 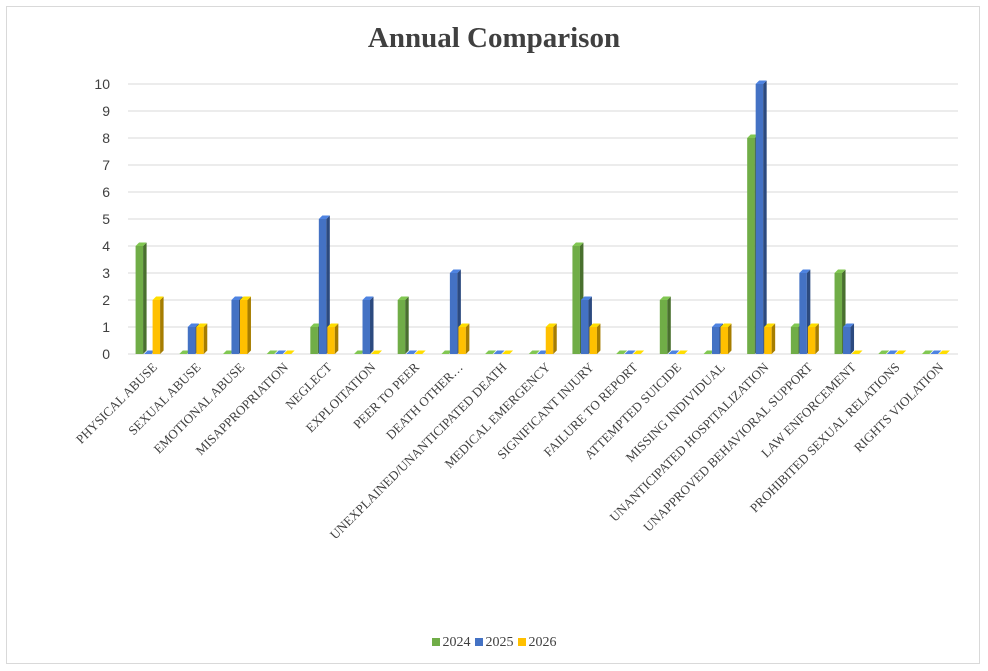 What do you see at coordinates (116, 402) in the screenshot?
I see `x-tick-label: PHYSICAL ABUSE` at bounding box center [116, 402].